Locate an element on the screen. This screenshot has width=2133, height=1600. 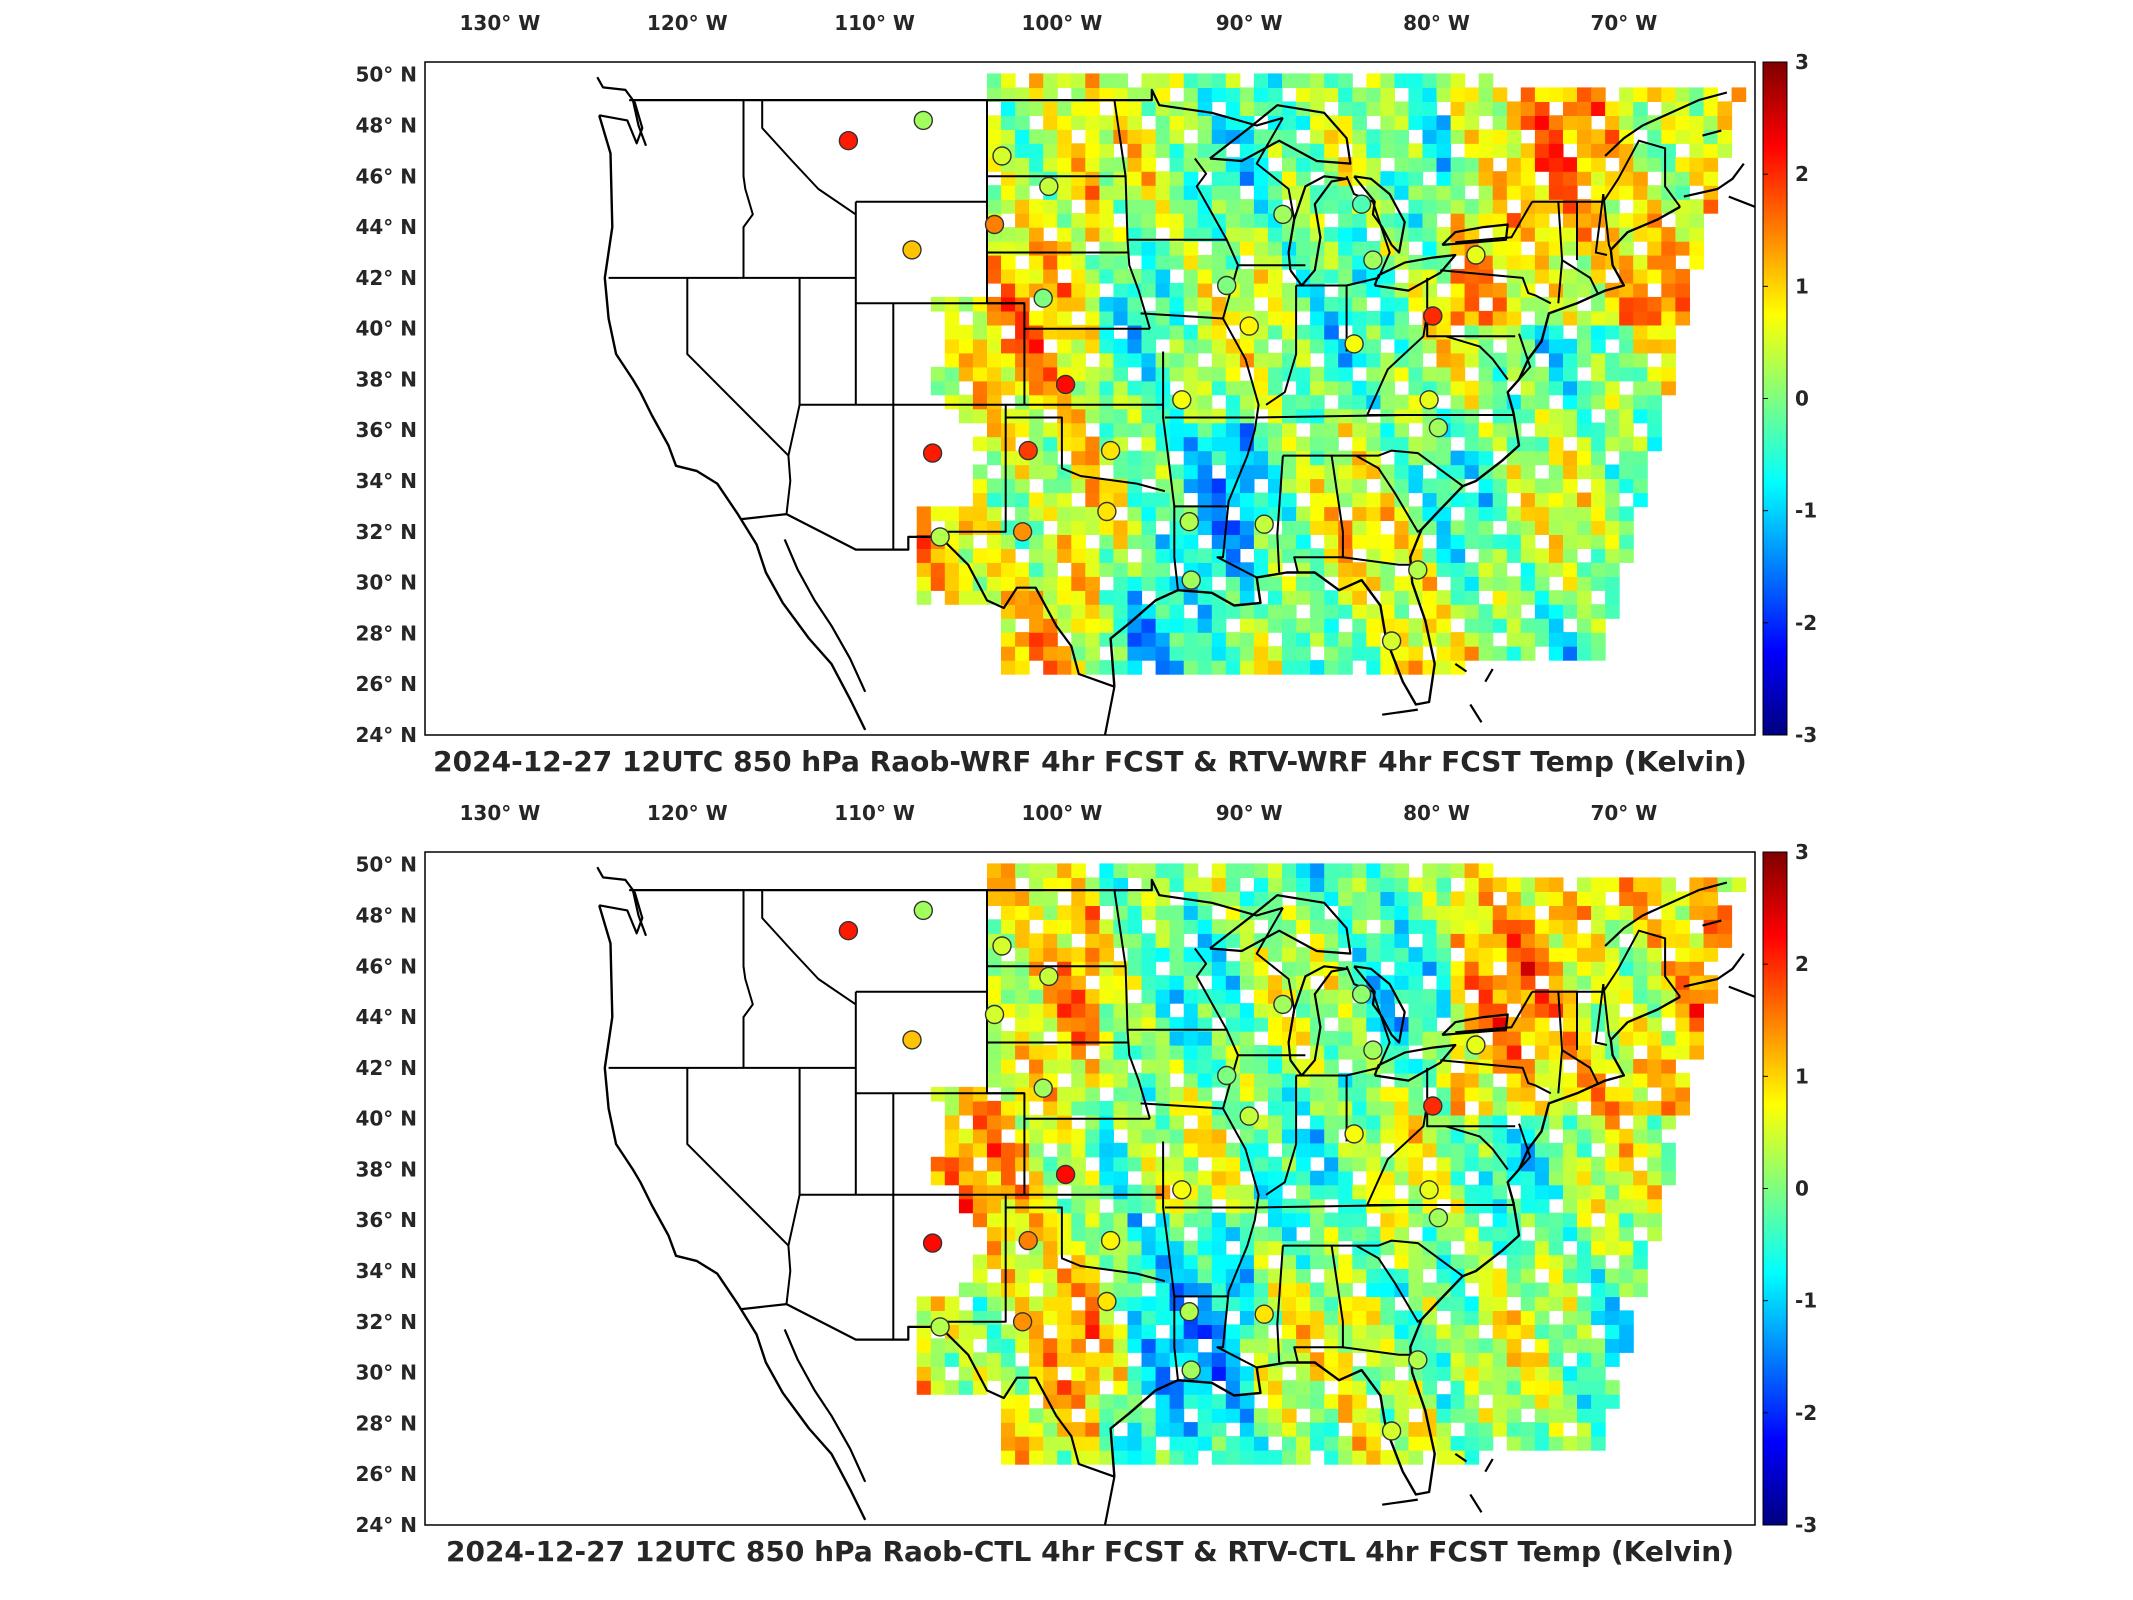
us-mexico-border is located at coordinates (928, 1390).